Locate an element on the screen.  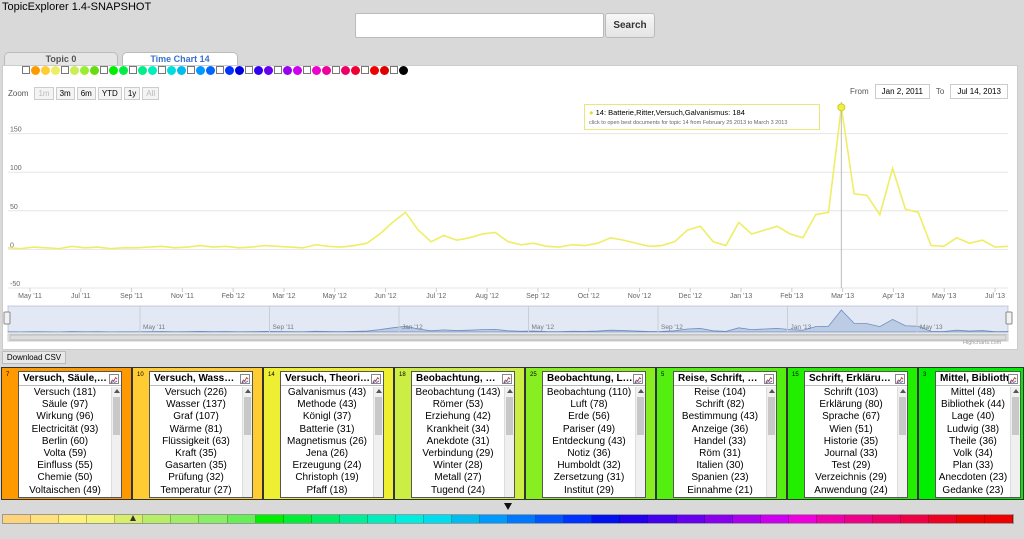
topic-word-item: Galvanismus (43) is located at coordinates (327, 392).